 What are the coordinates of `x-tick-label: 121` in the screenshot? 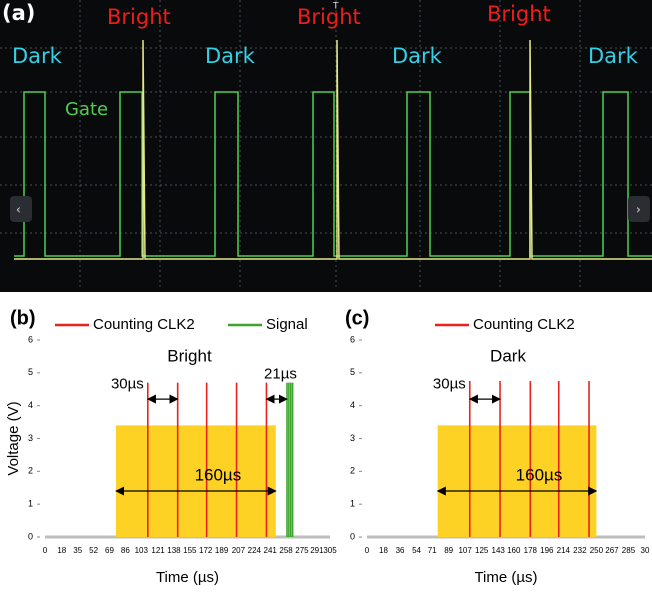 It's located at (158, 550).